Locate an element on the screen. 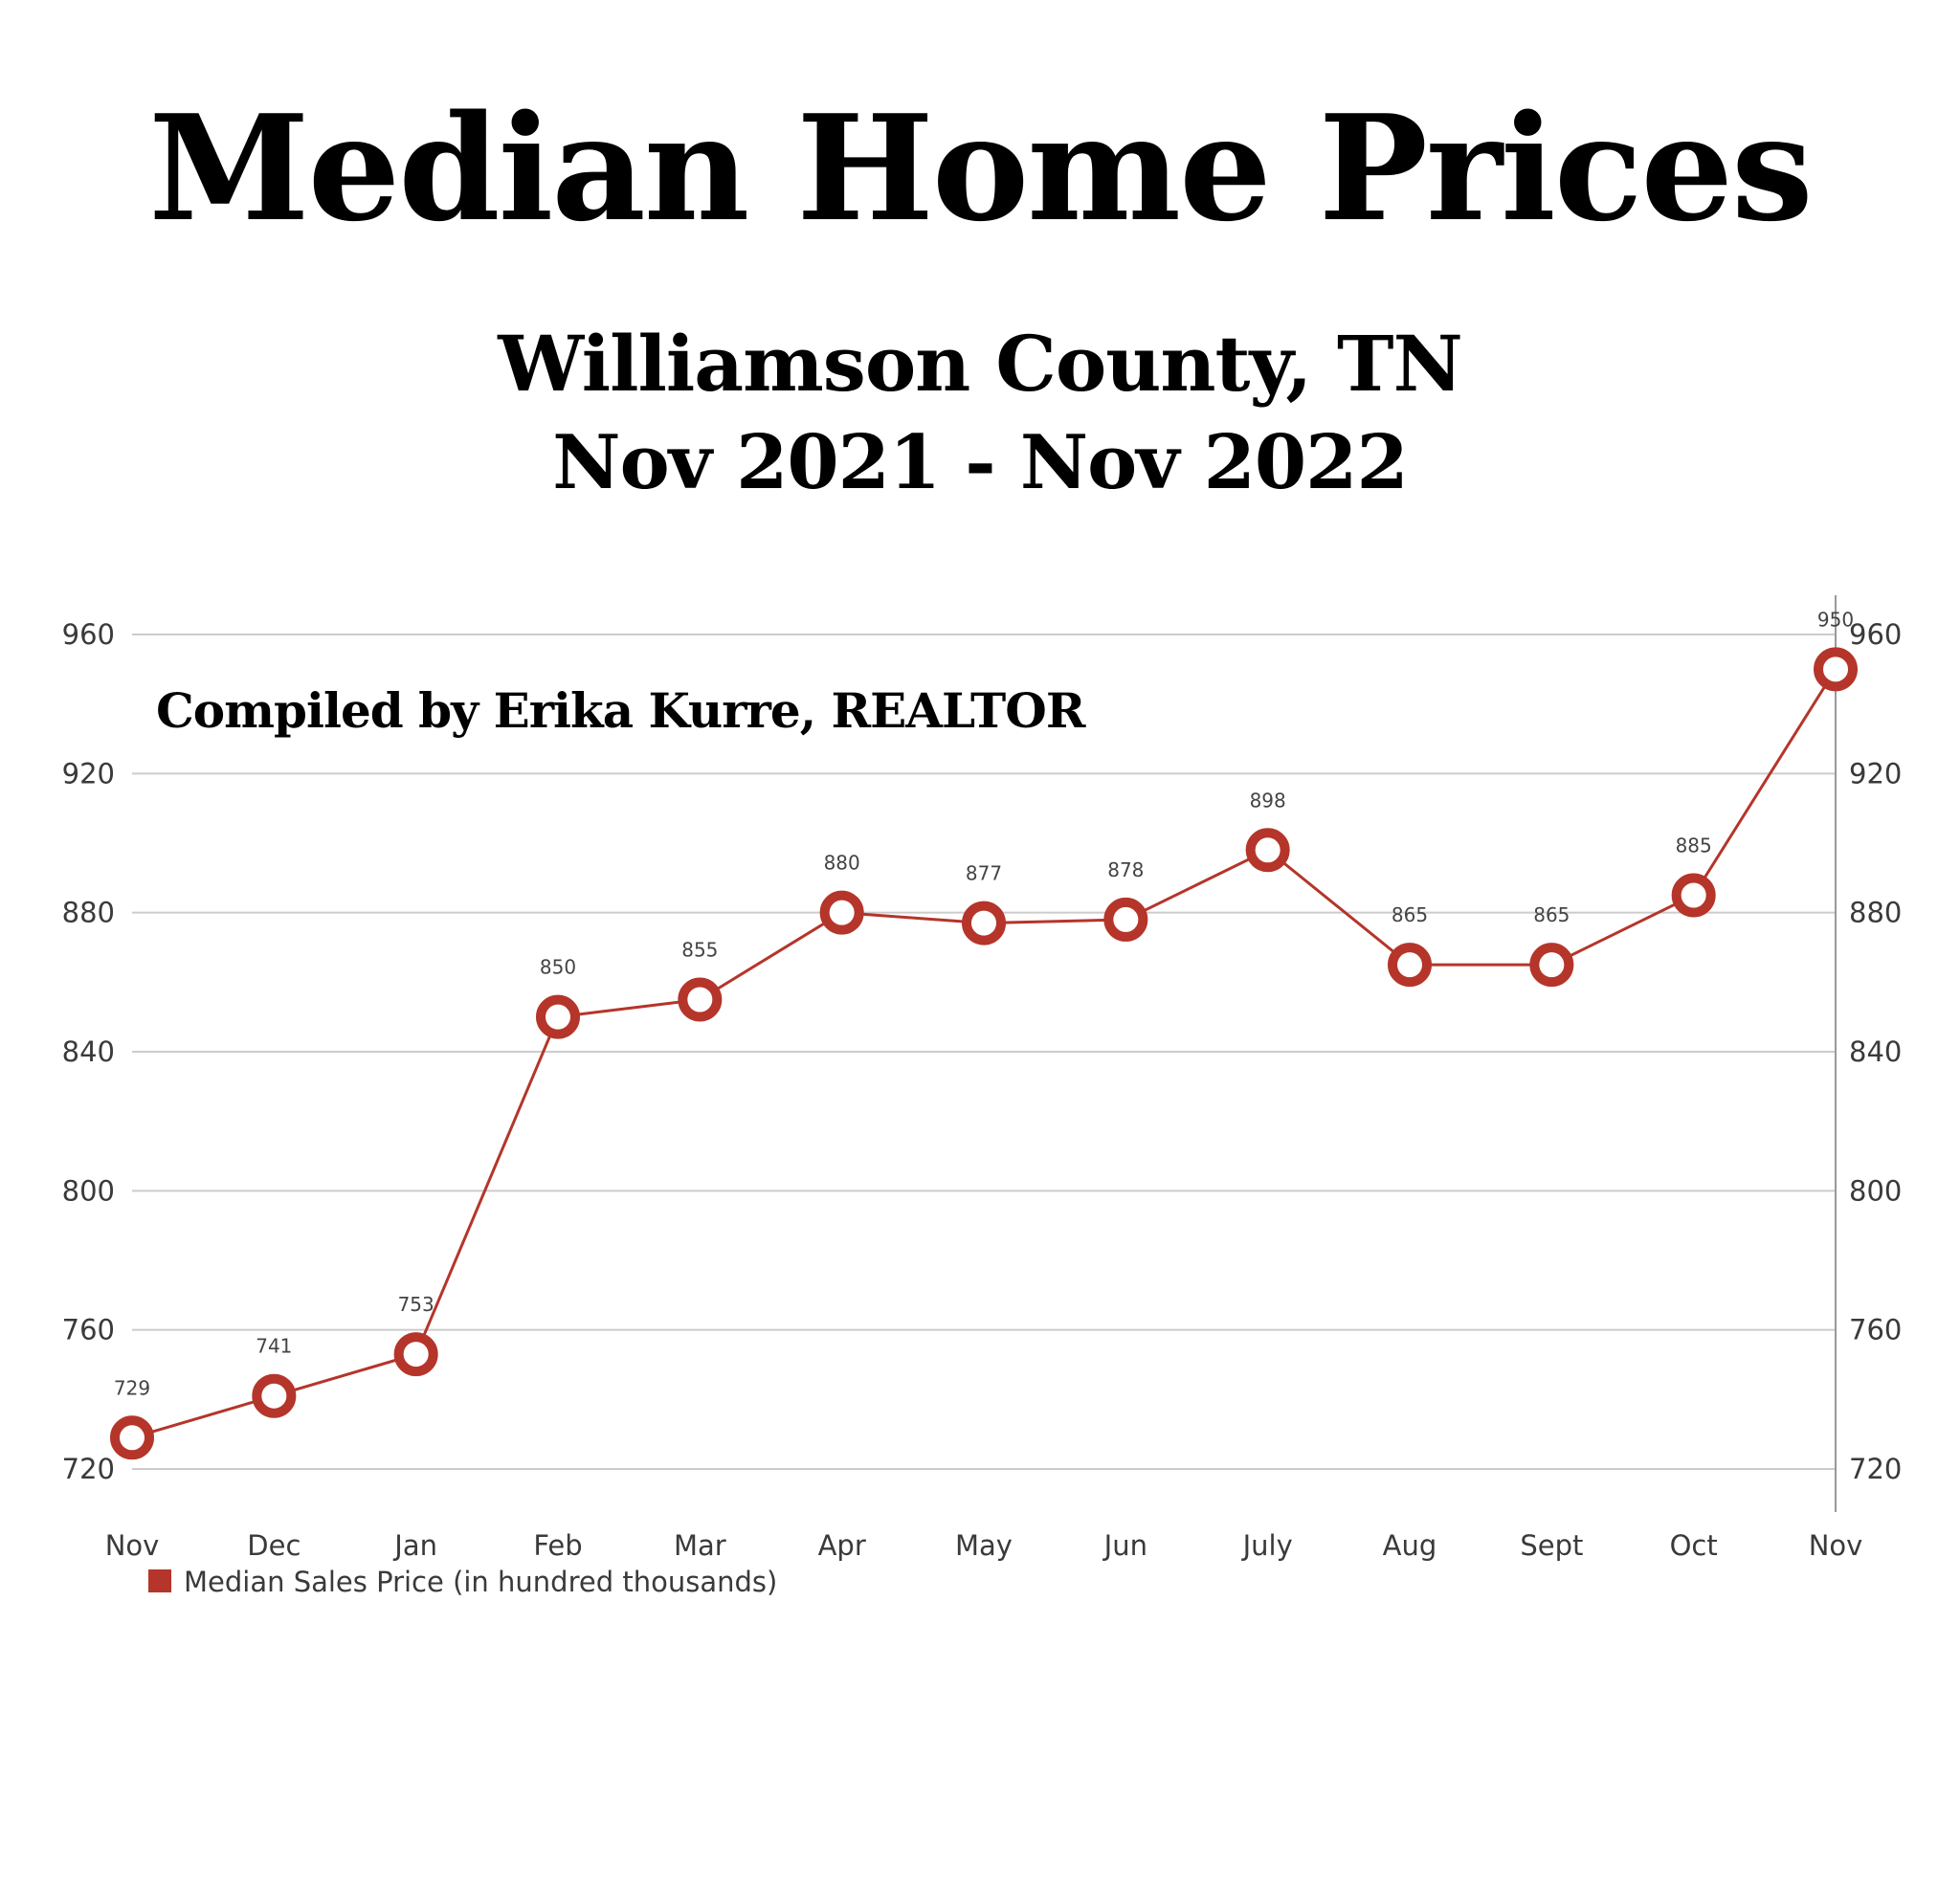 The image size is (1960, 1891). data-label-7: 878 is located at coordinates (1126, 869).